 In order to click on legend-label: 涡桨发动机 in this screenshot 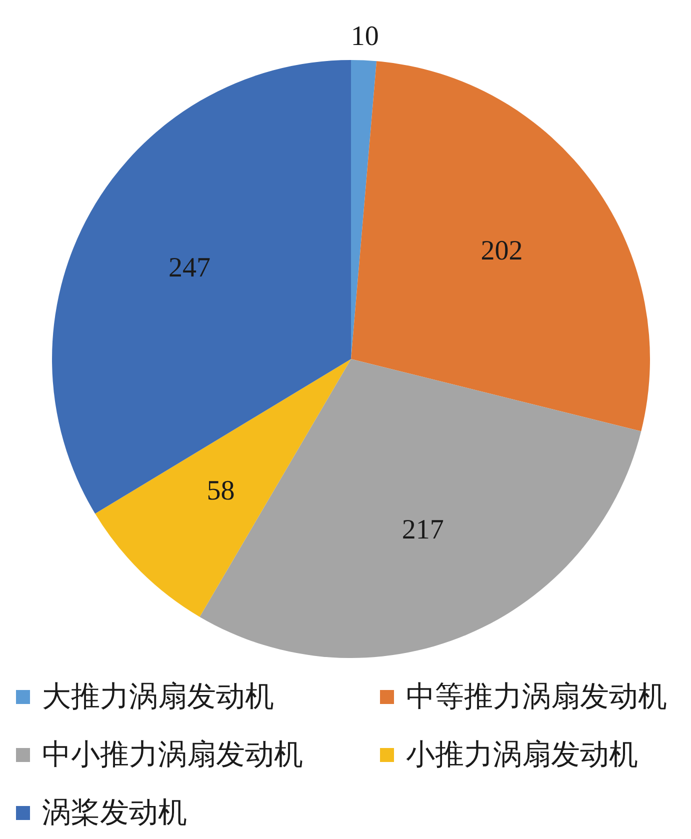, I will do `click(114, 813)`.